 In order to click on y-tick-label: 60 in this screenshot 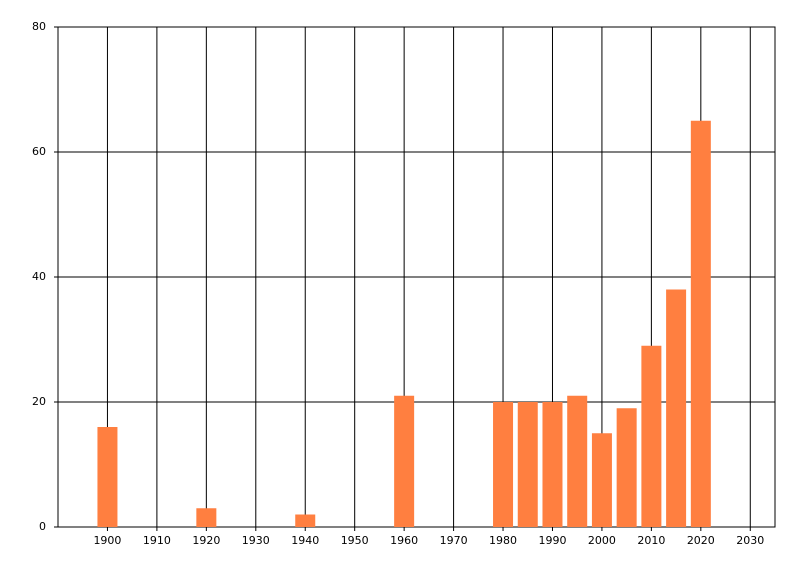, I will do `click(39, 151)`.